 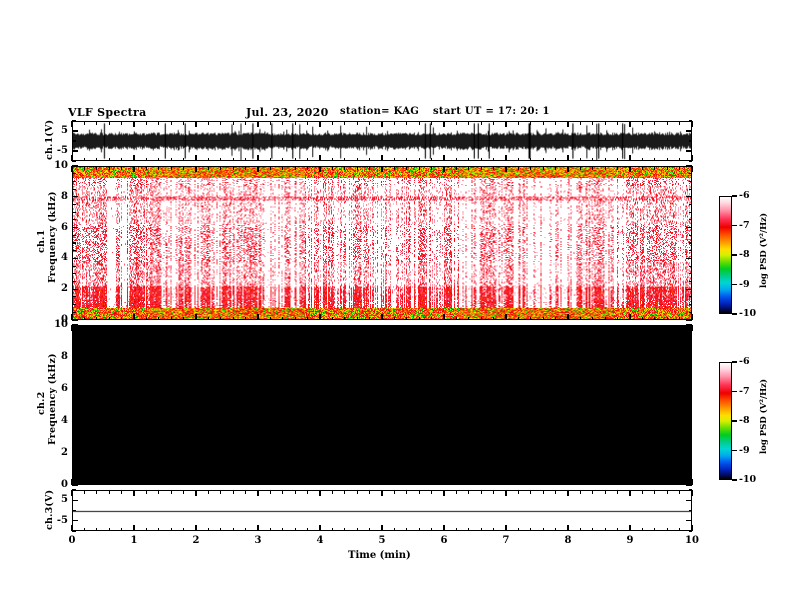 I want to click on y-tick-label: 5, so click(x=64, y=500).